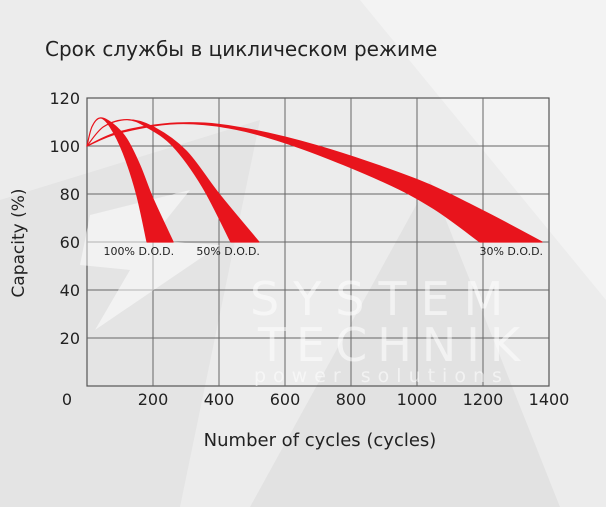  Describe the element at coordinates (383, 299) in the screenshot. I see `watermark-line1: SYSTEM` at that location.